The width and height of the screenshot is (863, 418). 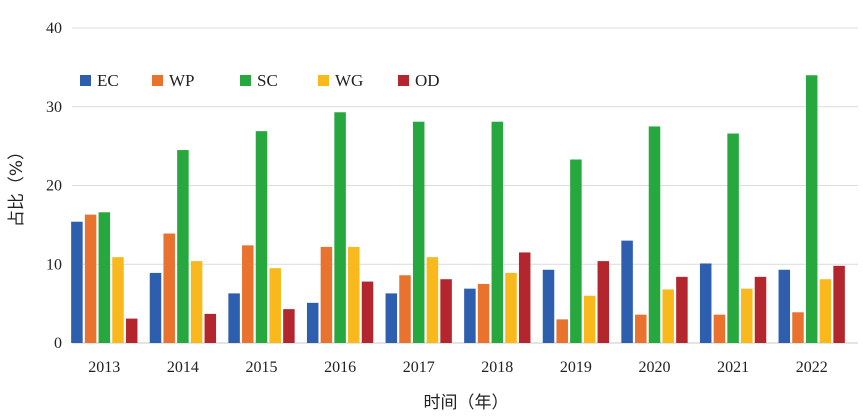 I want to click on legend: EC WP SC WG OD, so click(x=260, y=80).